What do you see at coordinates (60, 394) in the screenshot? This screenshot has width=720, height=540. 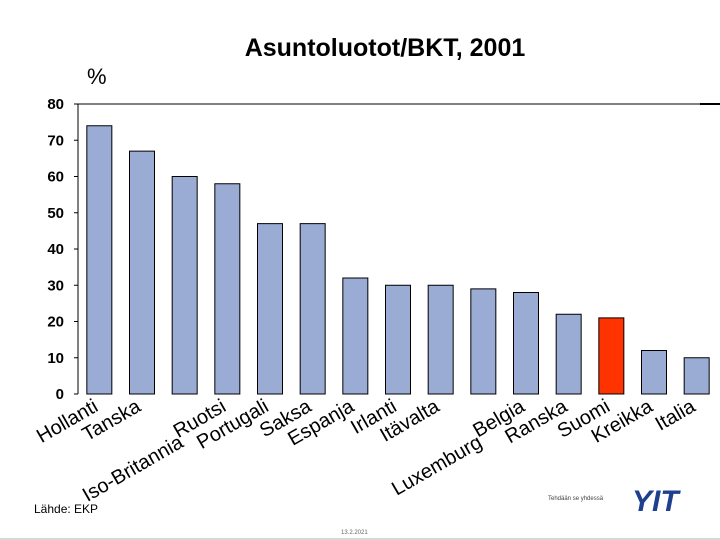 I see `y-tick-label: 0` at bounding box center [60, 394].